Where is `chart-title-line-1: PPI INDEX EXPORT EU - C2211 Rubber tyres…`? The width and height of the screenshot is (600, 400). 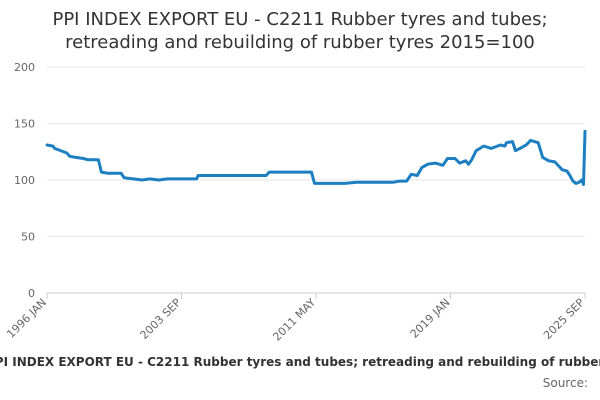
chart-title-line-1: PPI INDEX EXPORT EU - C2211 Rubber tyres… is located at coordinates (300, 19).